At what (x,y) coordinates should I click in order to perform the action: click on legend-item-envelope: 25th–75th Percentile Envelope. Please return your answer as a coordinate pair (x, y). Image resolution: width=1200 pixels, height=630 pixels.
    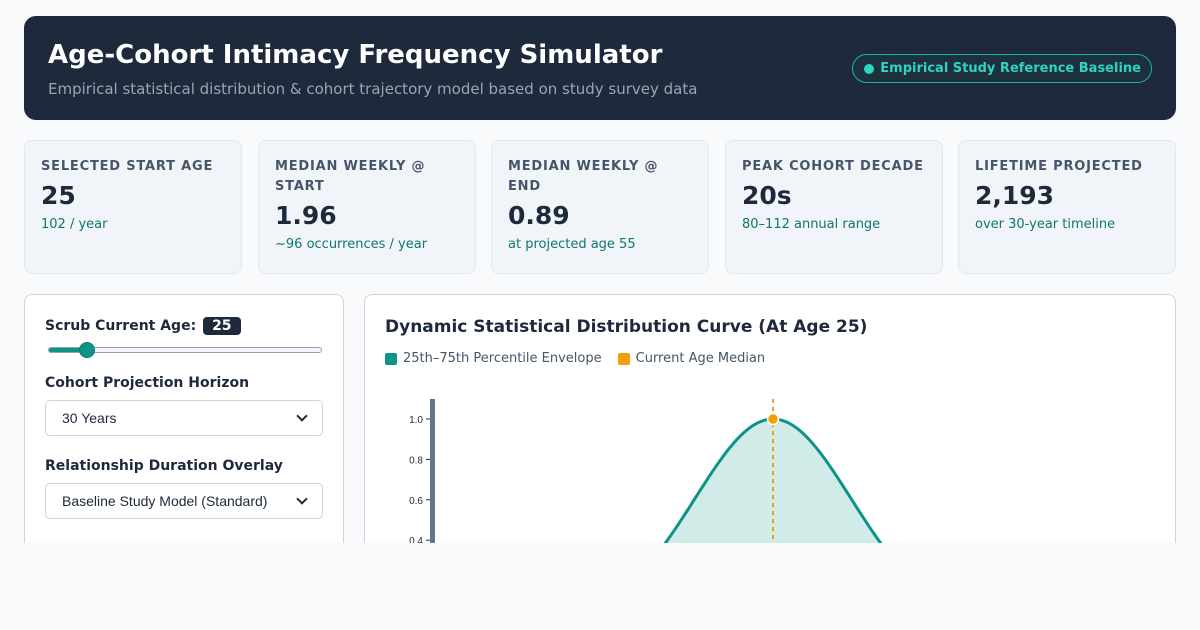
    Looking at the image, I should click on (493, 358).